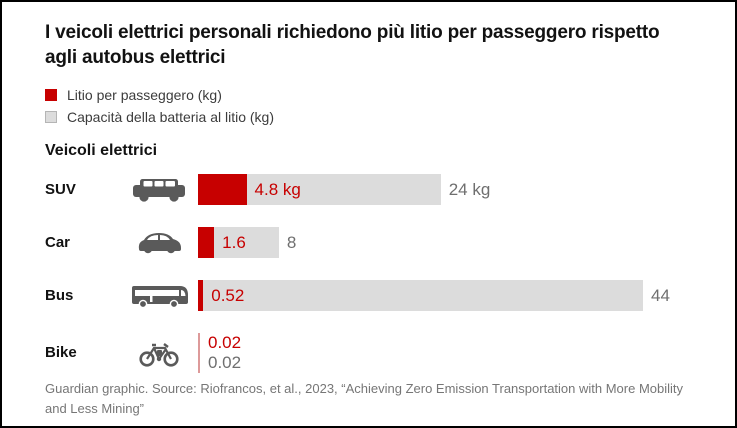 Image resolution: width=737 pixels, height=428 pixels. I want to click on bar-track: 0.52 44, so click(445, 295).